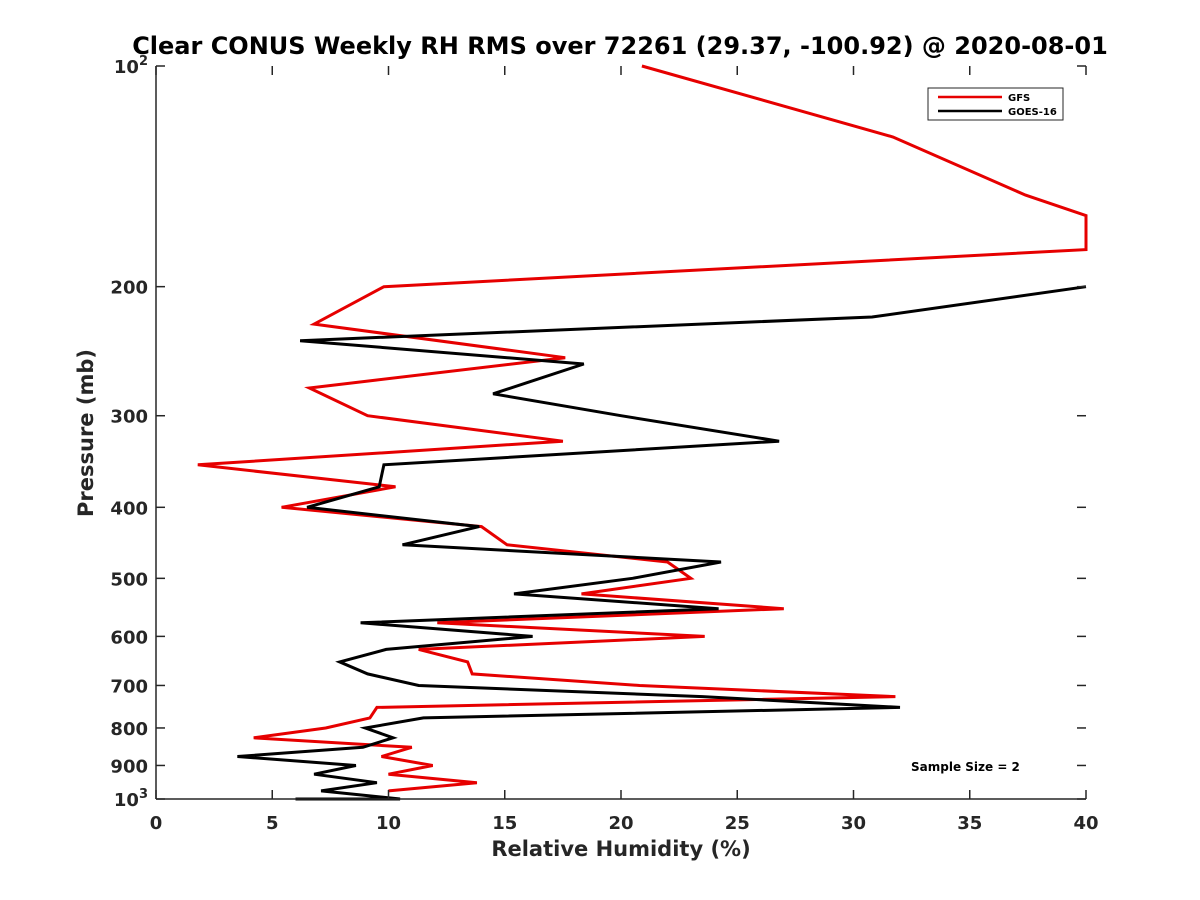 The image size is (1200, 900). Describe the element at coordinates (129, 729) in the screenshot. I see `y-tick-label: 800` at that location.